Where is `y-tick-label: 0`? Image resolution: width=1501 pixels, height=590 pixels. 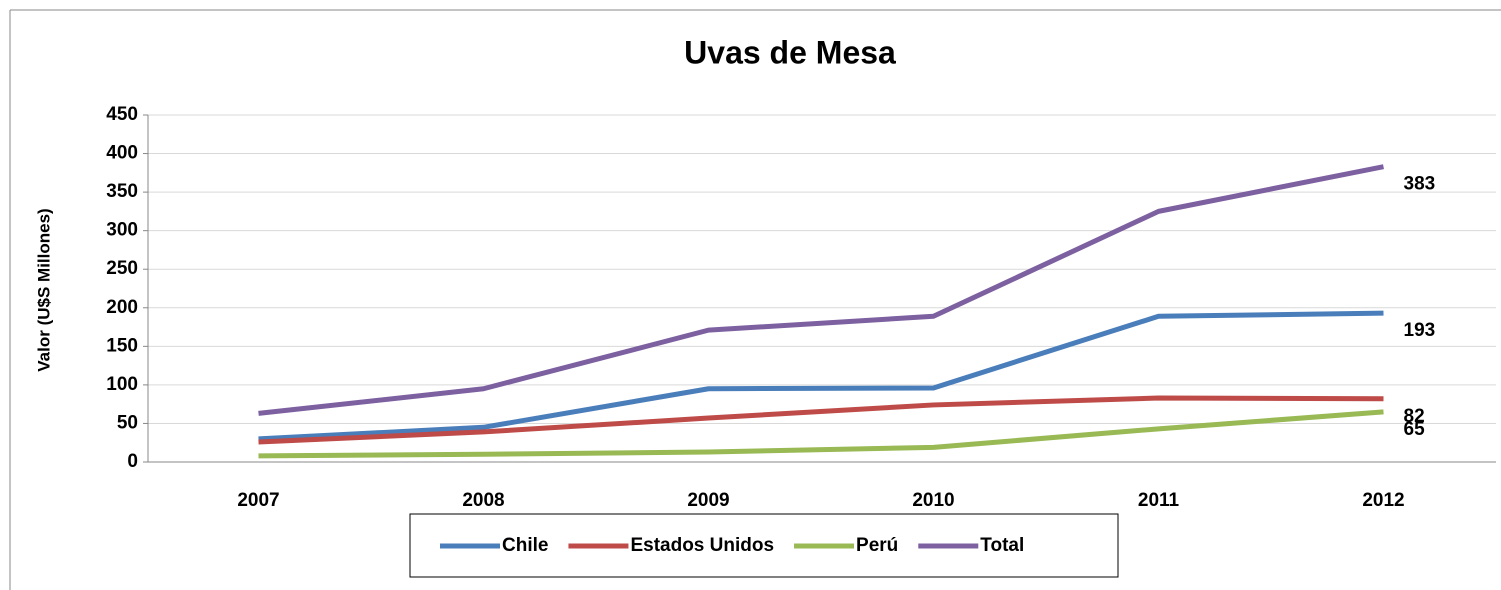
y-tick-label: 0 is located at coordinates (132, 461).